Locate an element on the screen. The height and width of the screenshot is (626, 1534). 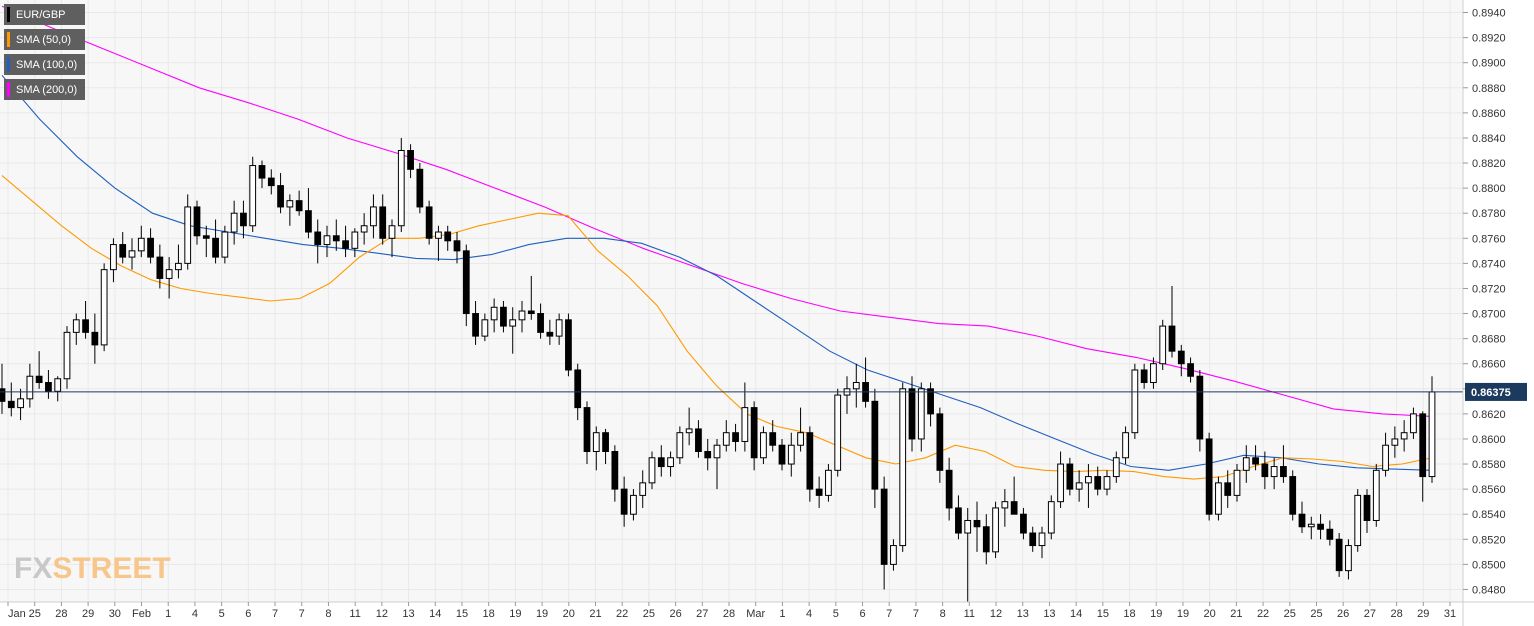
x-tick-label: 13 is located at coordinates (1049, 614).